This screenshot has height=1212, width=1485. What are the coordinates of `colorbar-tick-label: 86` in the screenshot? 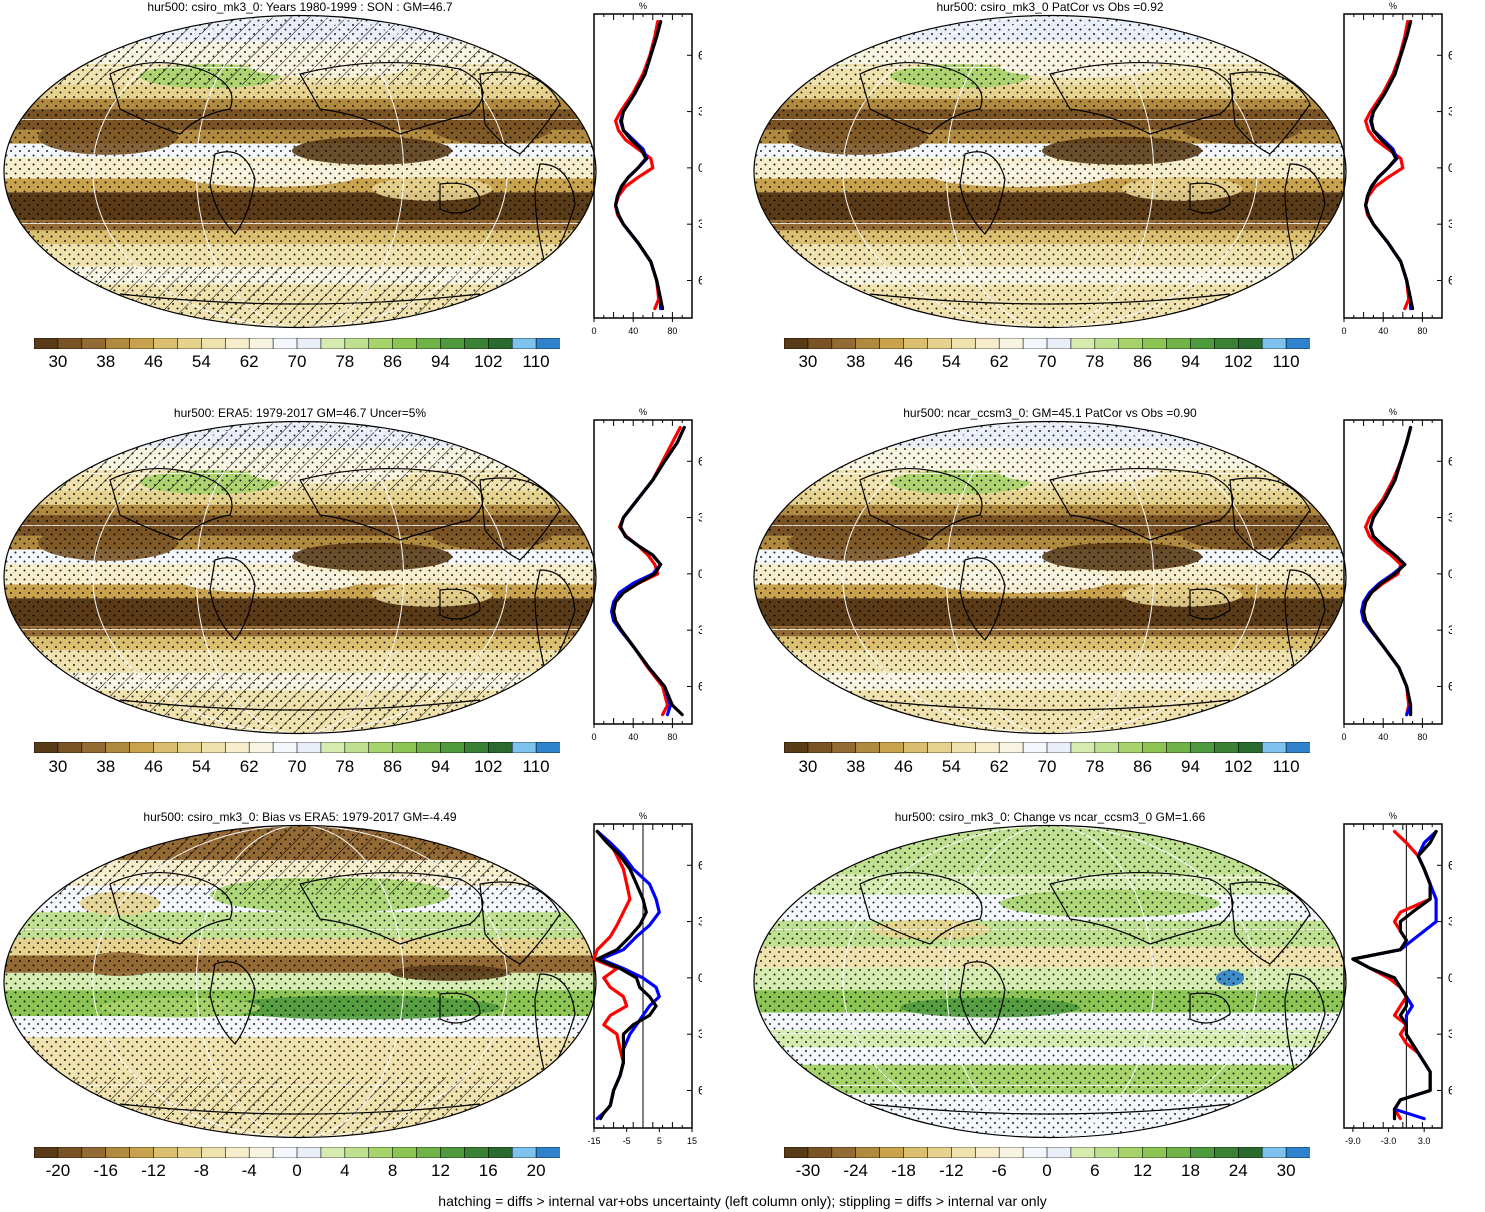 It's located at (1143, 361).